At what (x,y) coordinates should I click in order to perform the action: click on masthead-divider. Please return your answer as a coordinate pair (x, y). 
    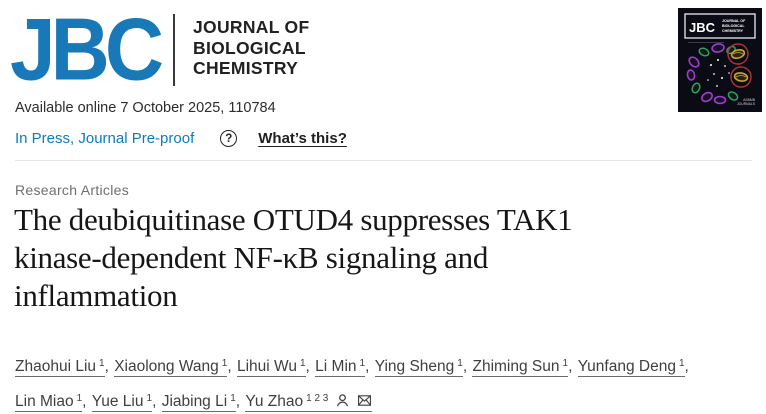
    Looking at the image, I should click on (174, 50).